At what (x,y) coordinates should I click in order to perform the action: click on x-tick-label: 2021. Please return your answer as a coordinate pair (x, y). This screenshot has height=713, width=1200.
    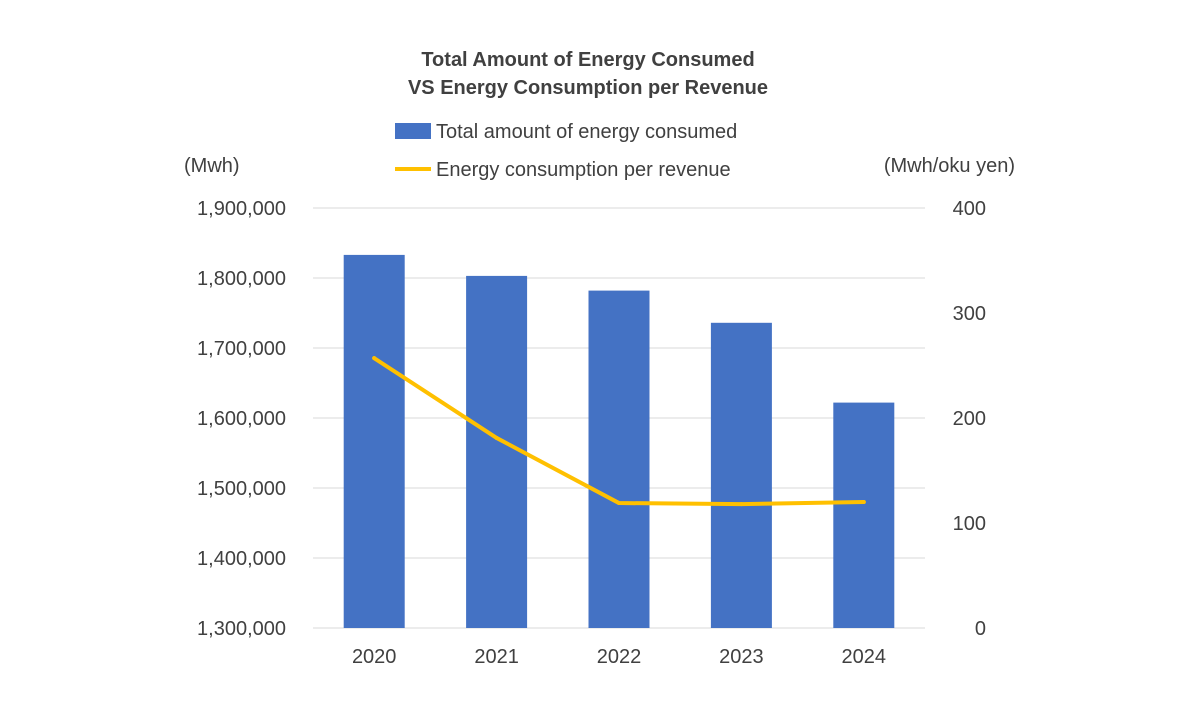
    Looking at the image, I should click on (496, 657).